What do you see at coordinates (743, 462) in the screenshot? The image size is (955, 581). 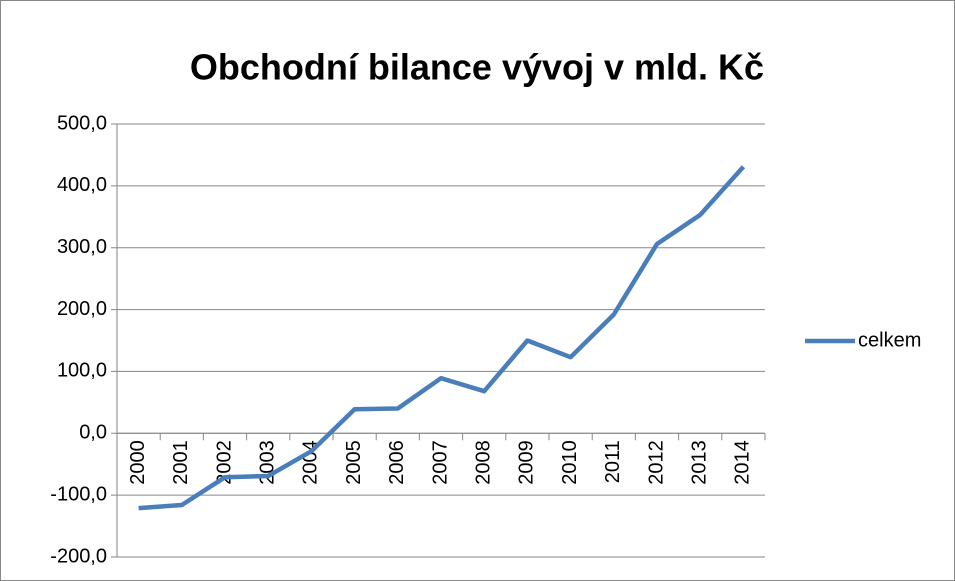 I see `x-tick-label: 2014` at bounding box center [743, 462].